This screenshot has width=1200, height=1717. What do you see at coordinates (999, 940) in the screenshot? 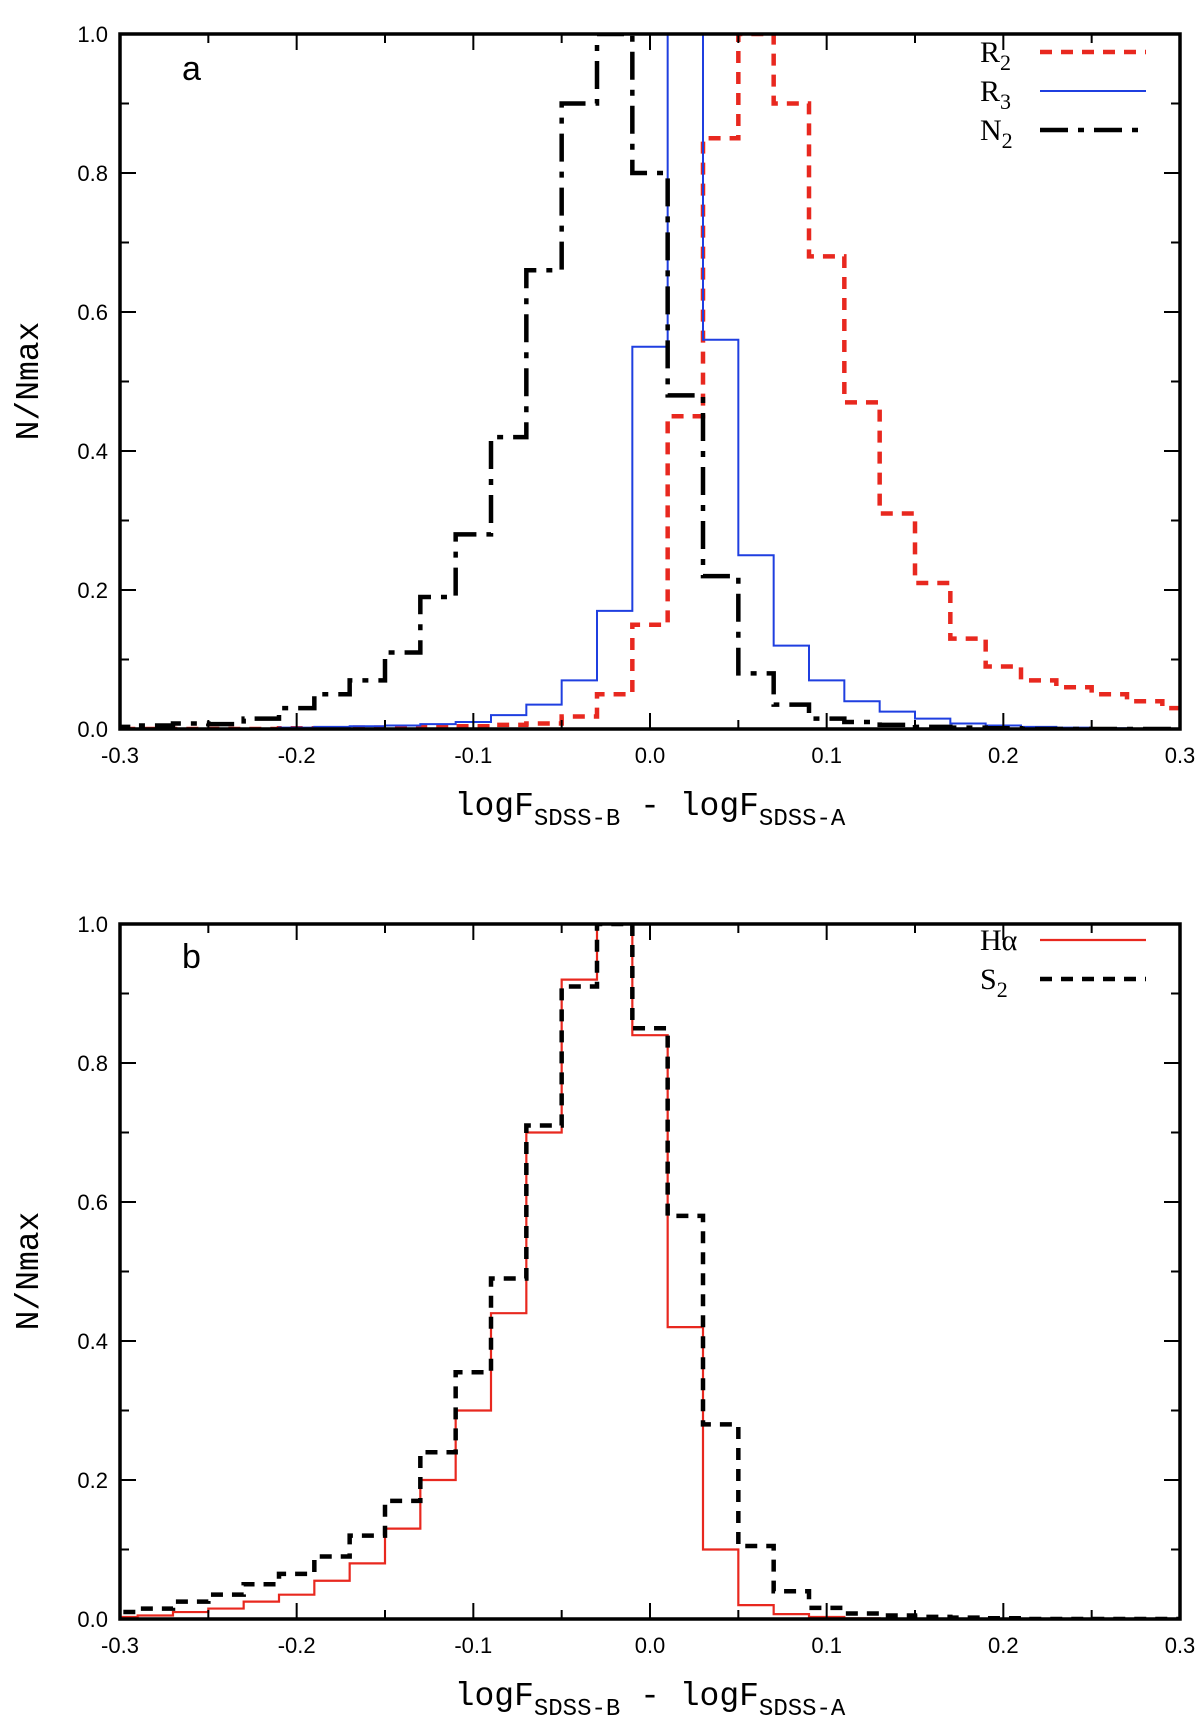
I see `legend-label-halpha: Hα` at bounding box center [999, 940].